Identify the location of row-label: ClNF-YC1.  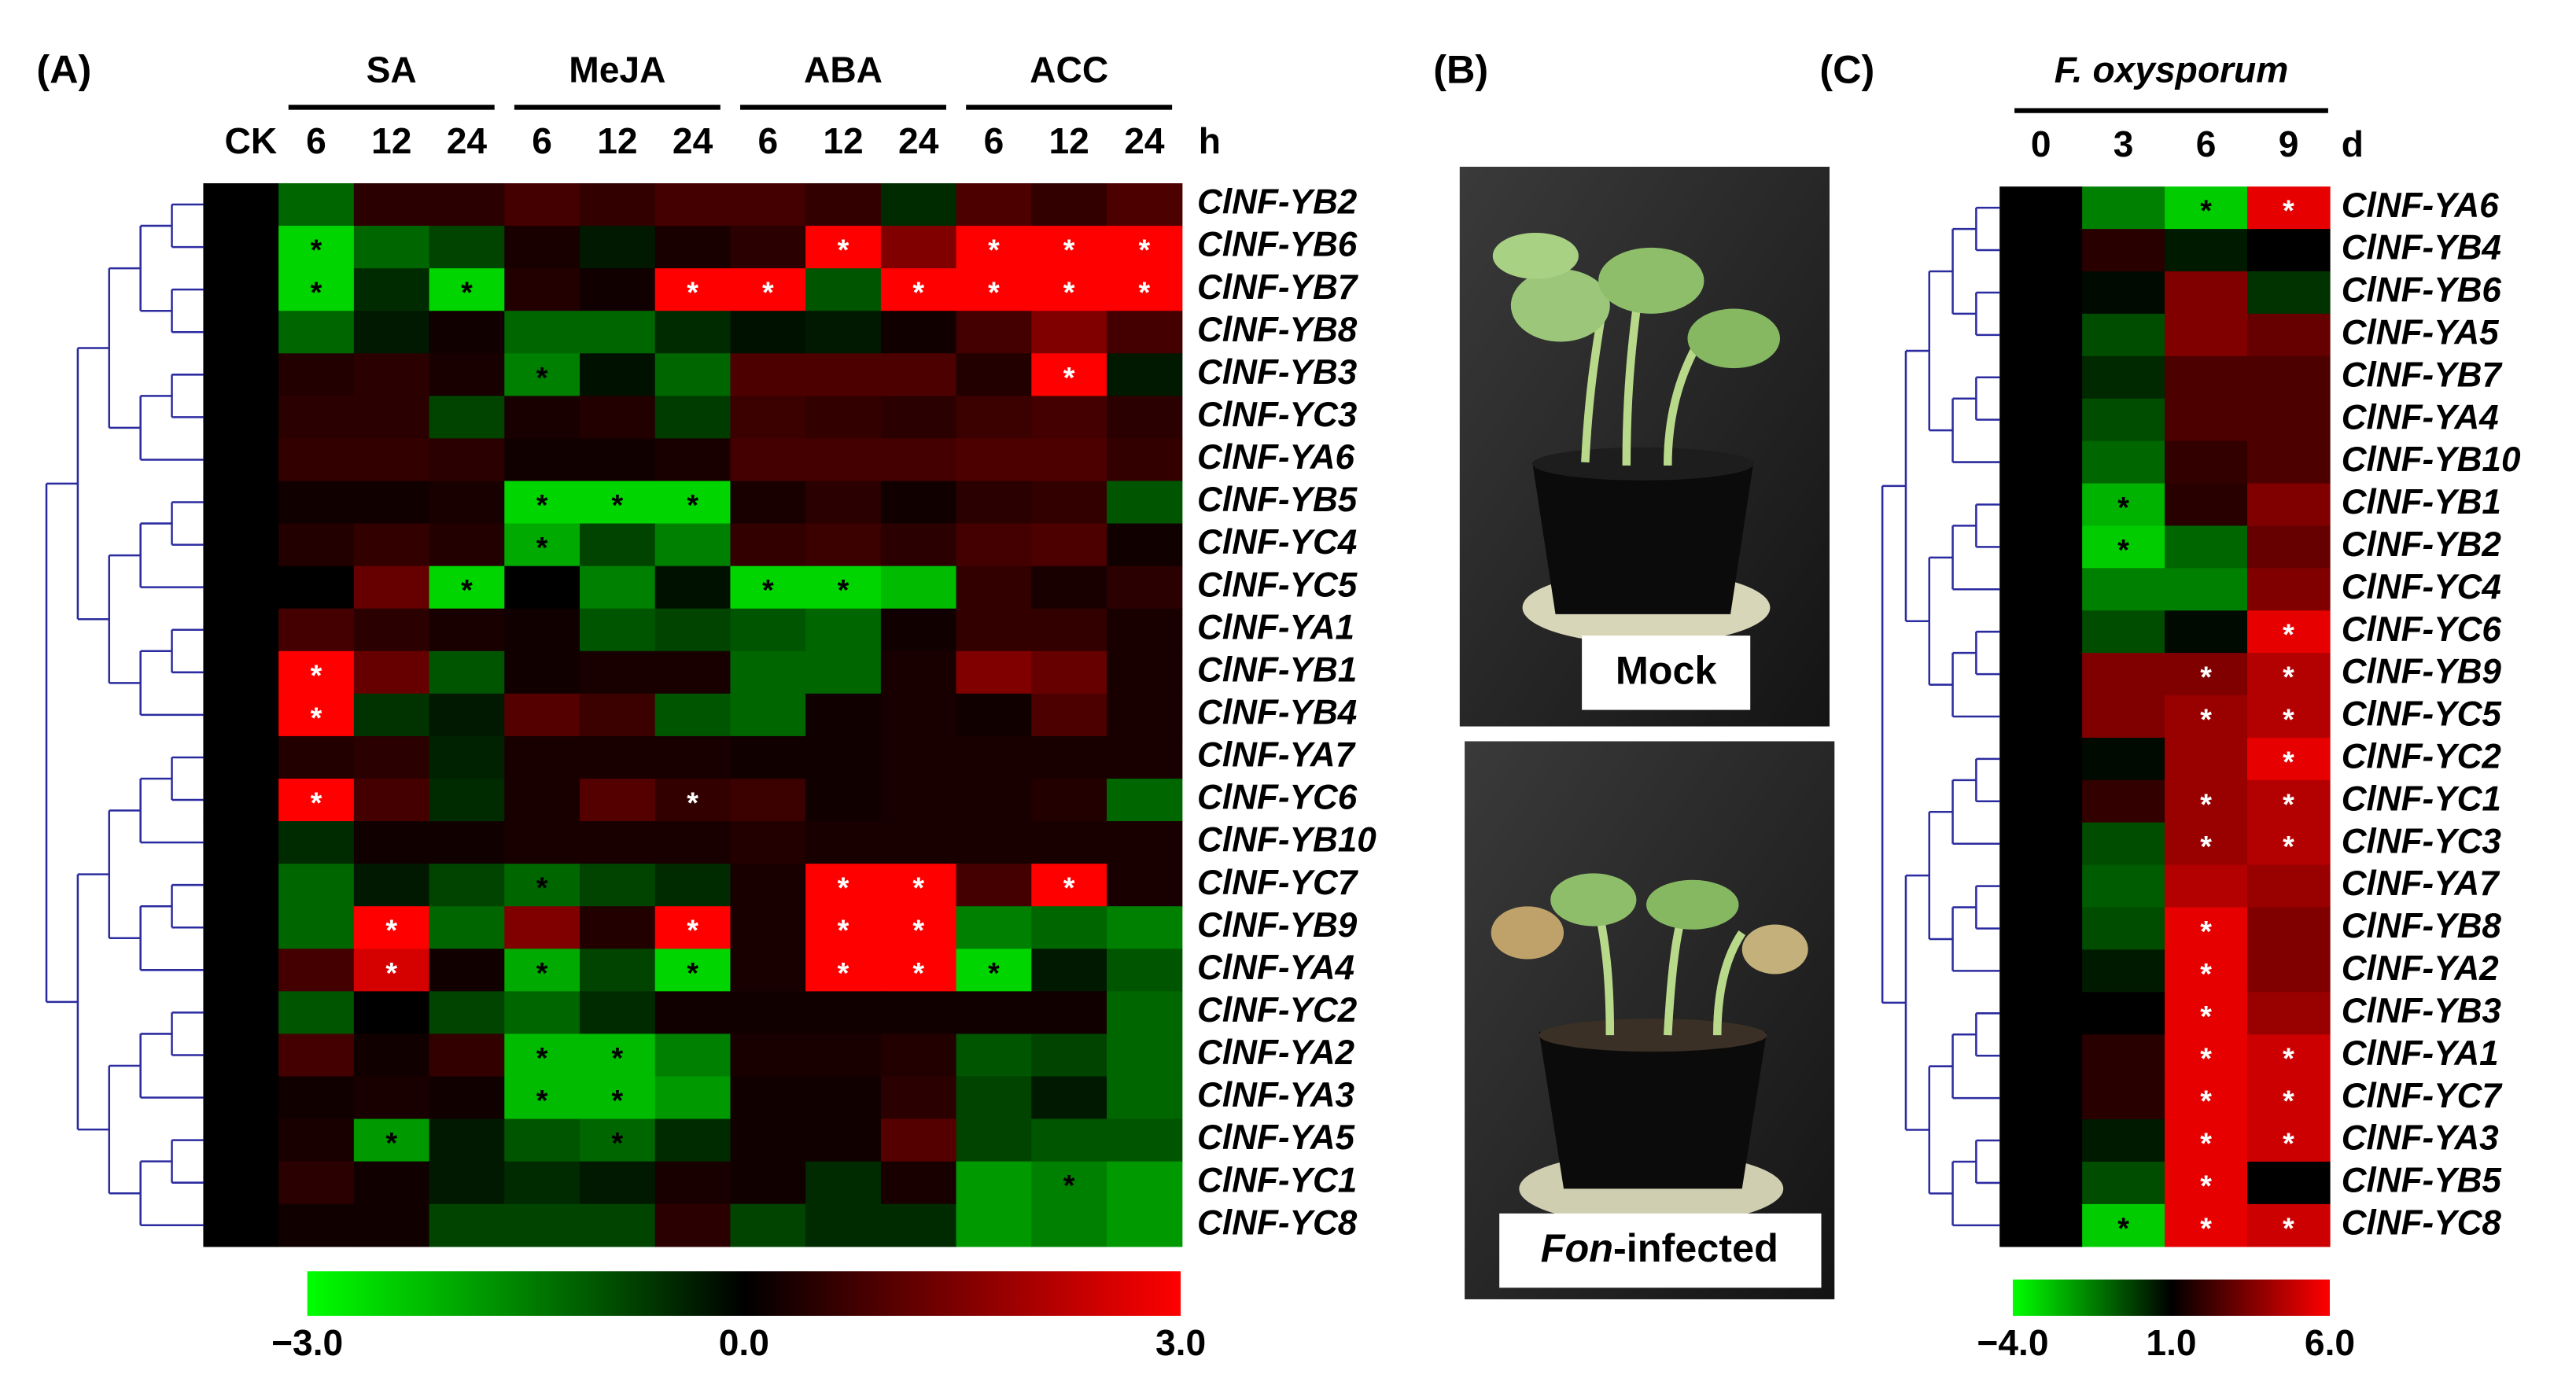
(1277, 1180).